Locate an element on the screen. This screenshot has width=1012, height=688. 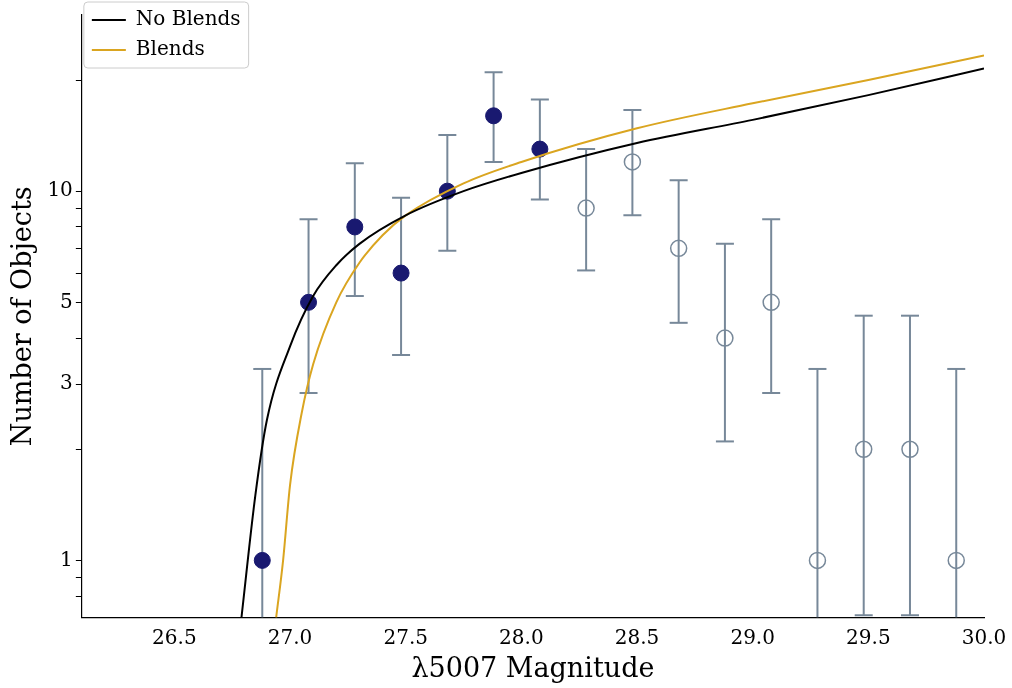
x-tick-label: 26.5 is located at coordinates (174, 636).